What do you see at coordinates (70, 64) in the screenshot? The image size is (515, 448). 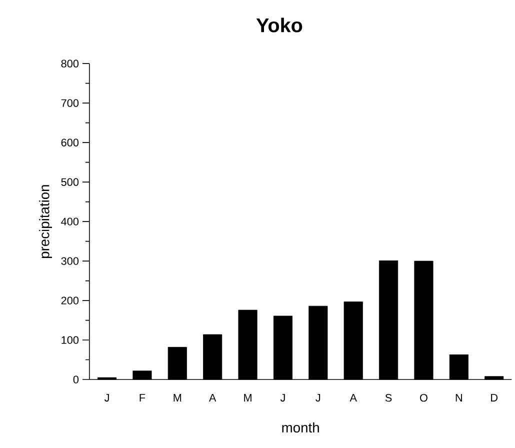 I see `y-tick-label: 800` at bounding box center [70, 64].